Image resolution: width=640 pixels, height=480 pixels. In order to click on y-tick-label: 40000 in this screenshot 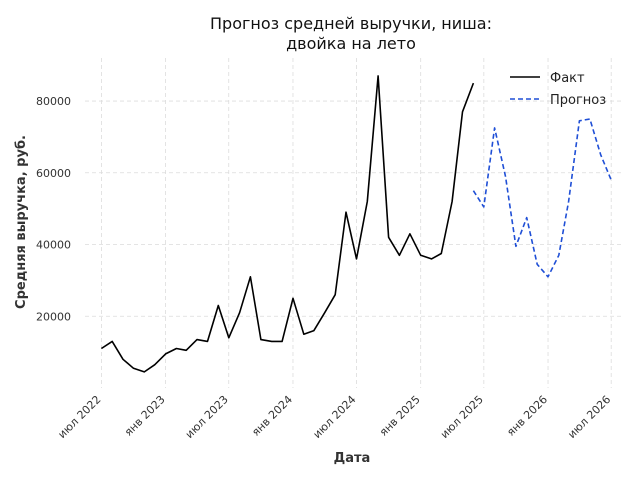, I will do `click(53, 245)`.